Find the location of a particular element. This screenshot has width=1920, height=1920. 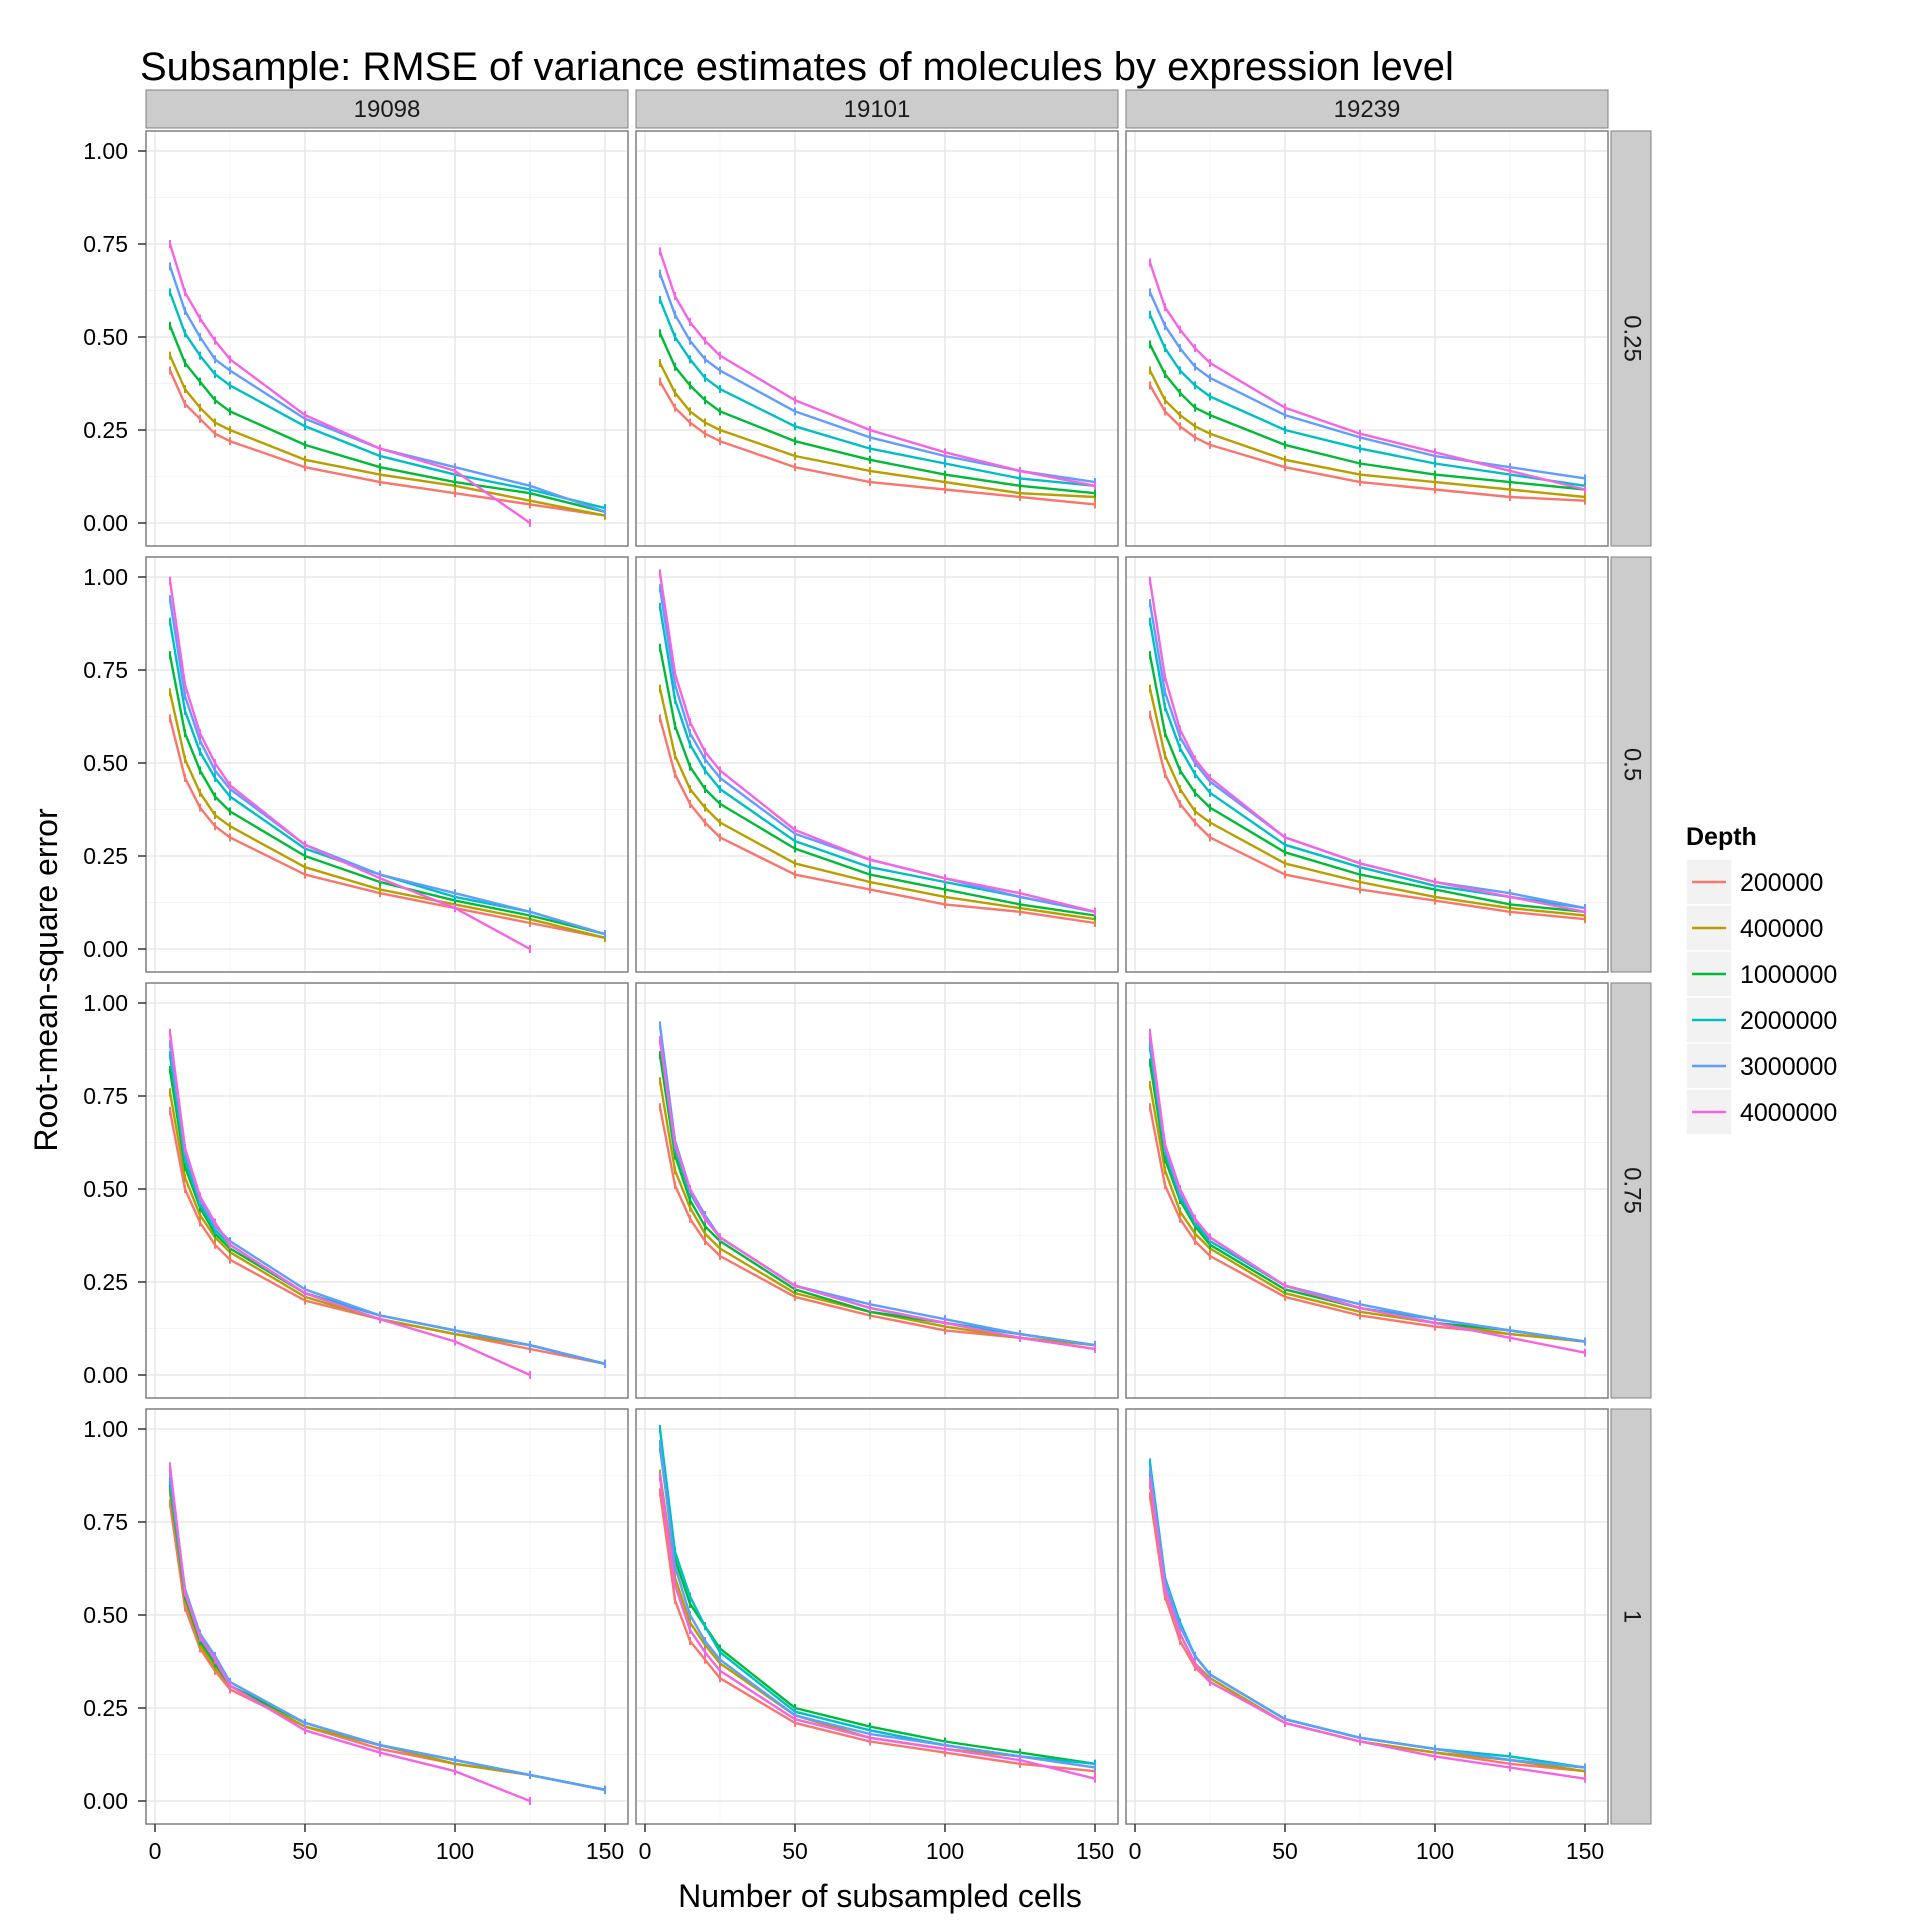

legend-label: 1000000 is located at coordinates (1788, 975).